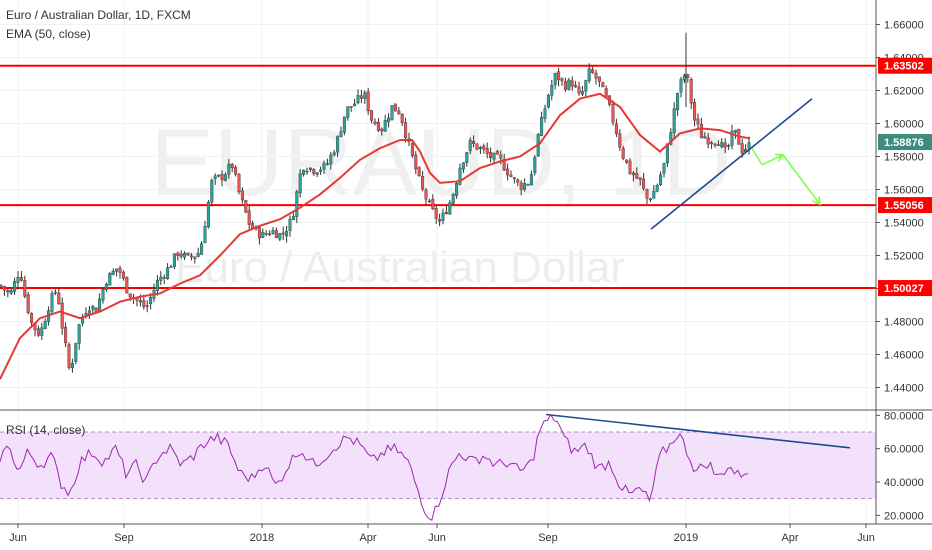  I want to click on level-price-tag: 1.63502, so click(905, 65).